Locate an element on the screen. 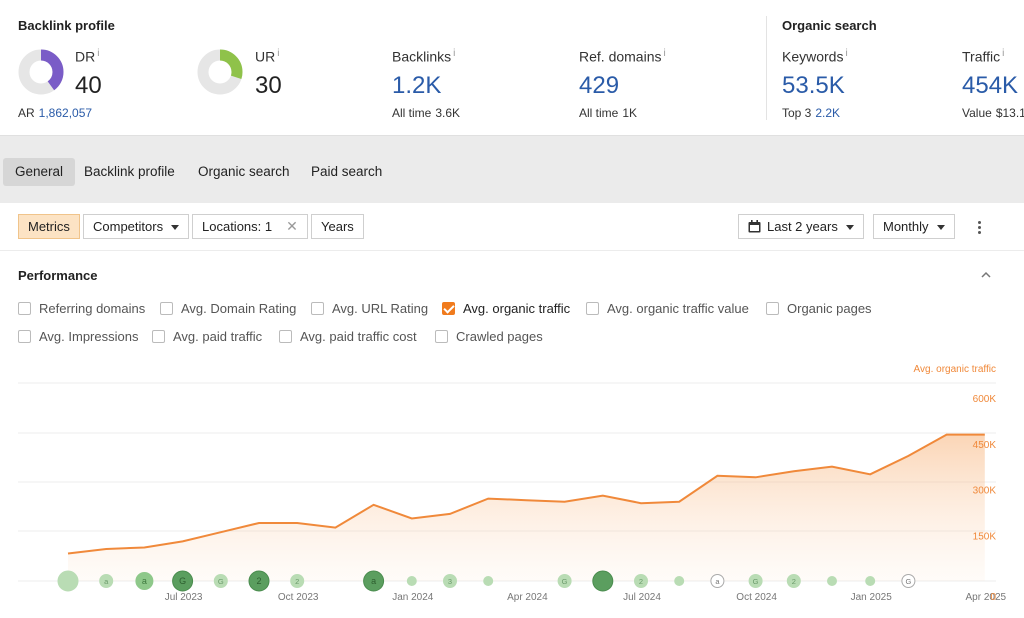 This screenshot has width=1024, height=618. chevron-up-icon is located at coordinates (986, 275).